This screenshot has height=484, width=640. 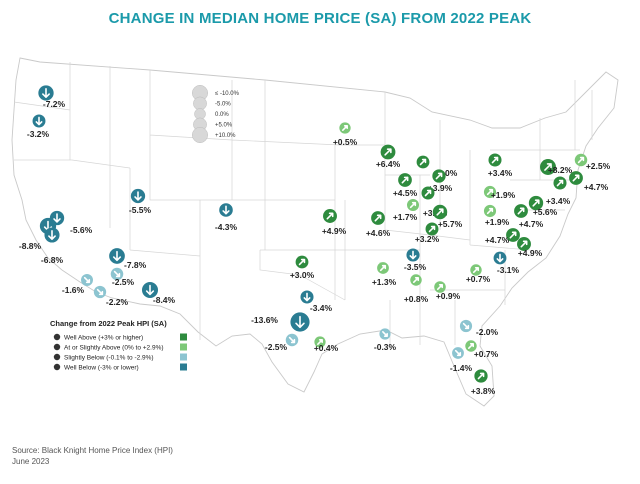 What do you see at coordinates (543, 206) in the screenshot?
I see `market-marker: +5.6%` at bounding box center [543, 206].